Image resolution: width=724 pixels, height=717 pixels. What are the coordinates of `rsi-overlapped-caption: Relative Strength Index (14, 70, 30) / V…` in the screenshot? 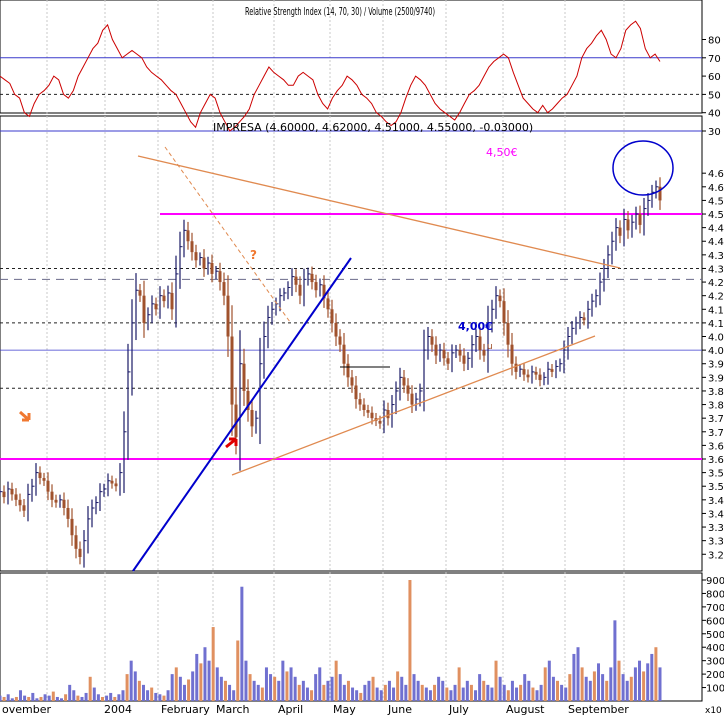 It's located at (340, 11).